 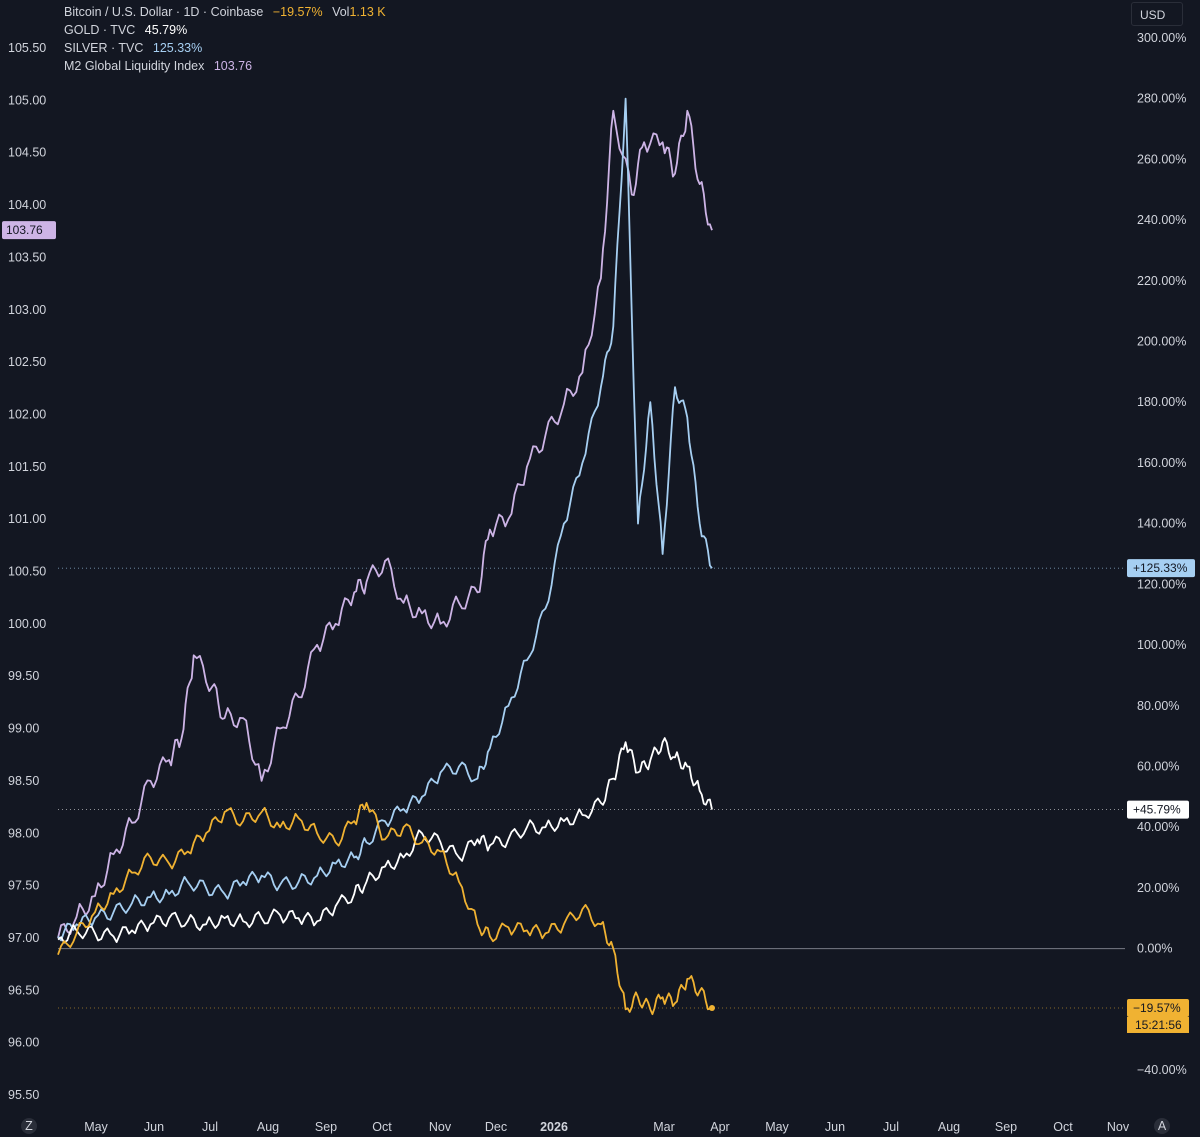 I want to click on right-tick-label: 120.00%, so click(x=1161, y=584).